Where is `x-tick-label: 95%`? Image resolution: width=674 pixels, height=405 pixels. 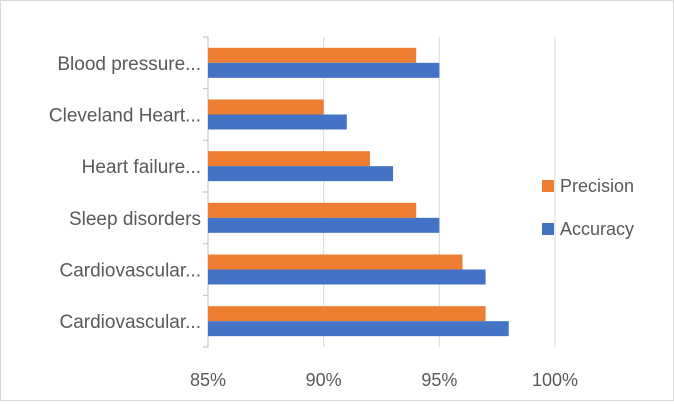 x-tick-label: 95% is located at coordinates (439, 380).